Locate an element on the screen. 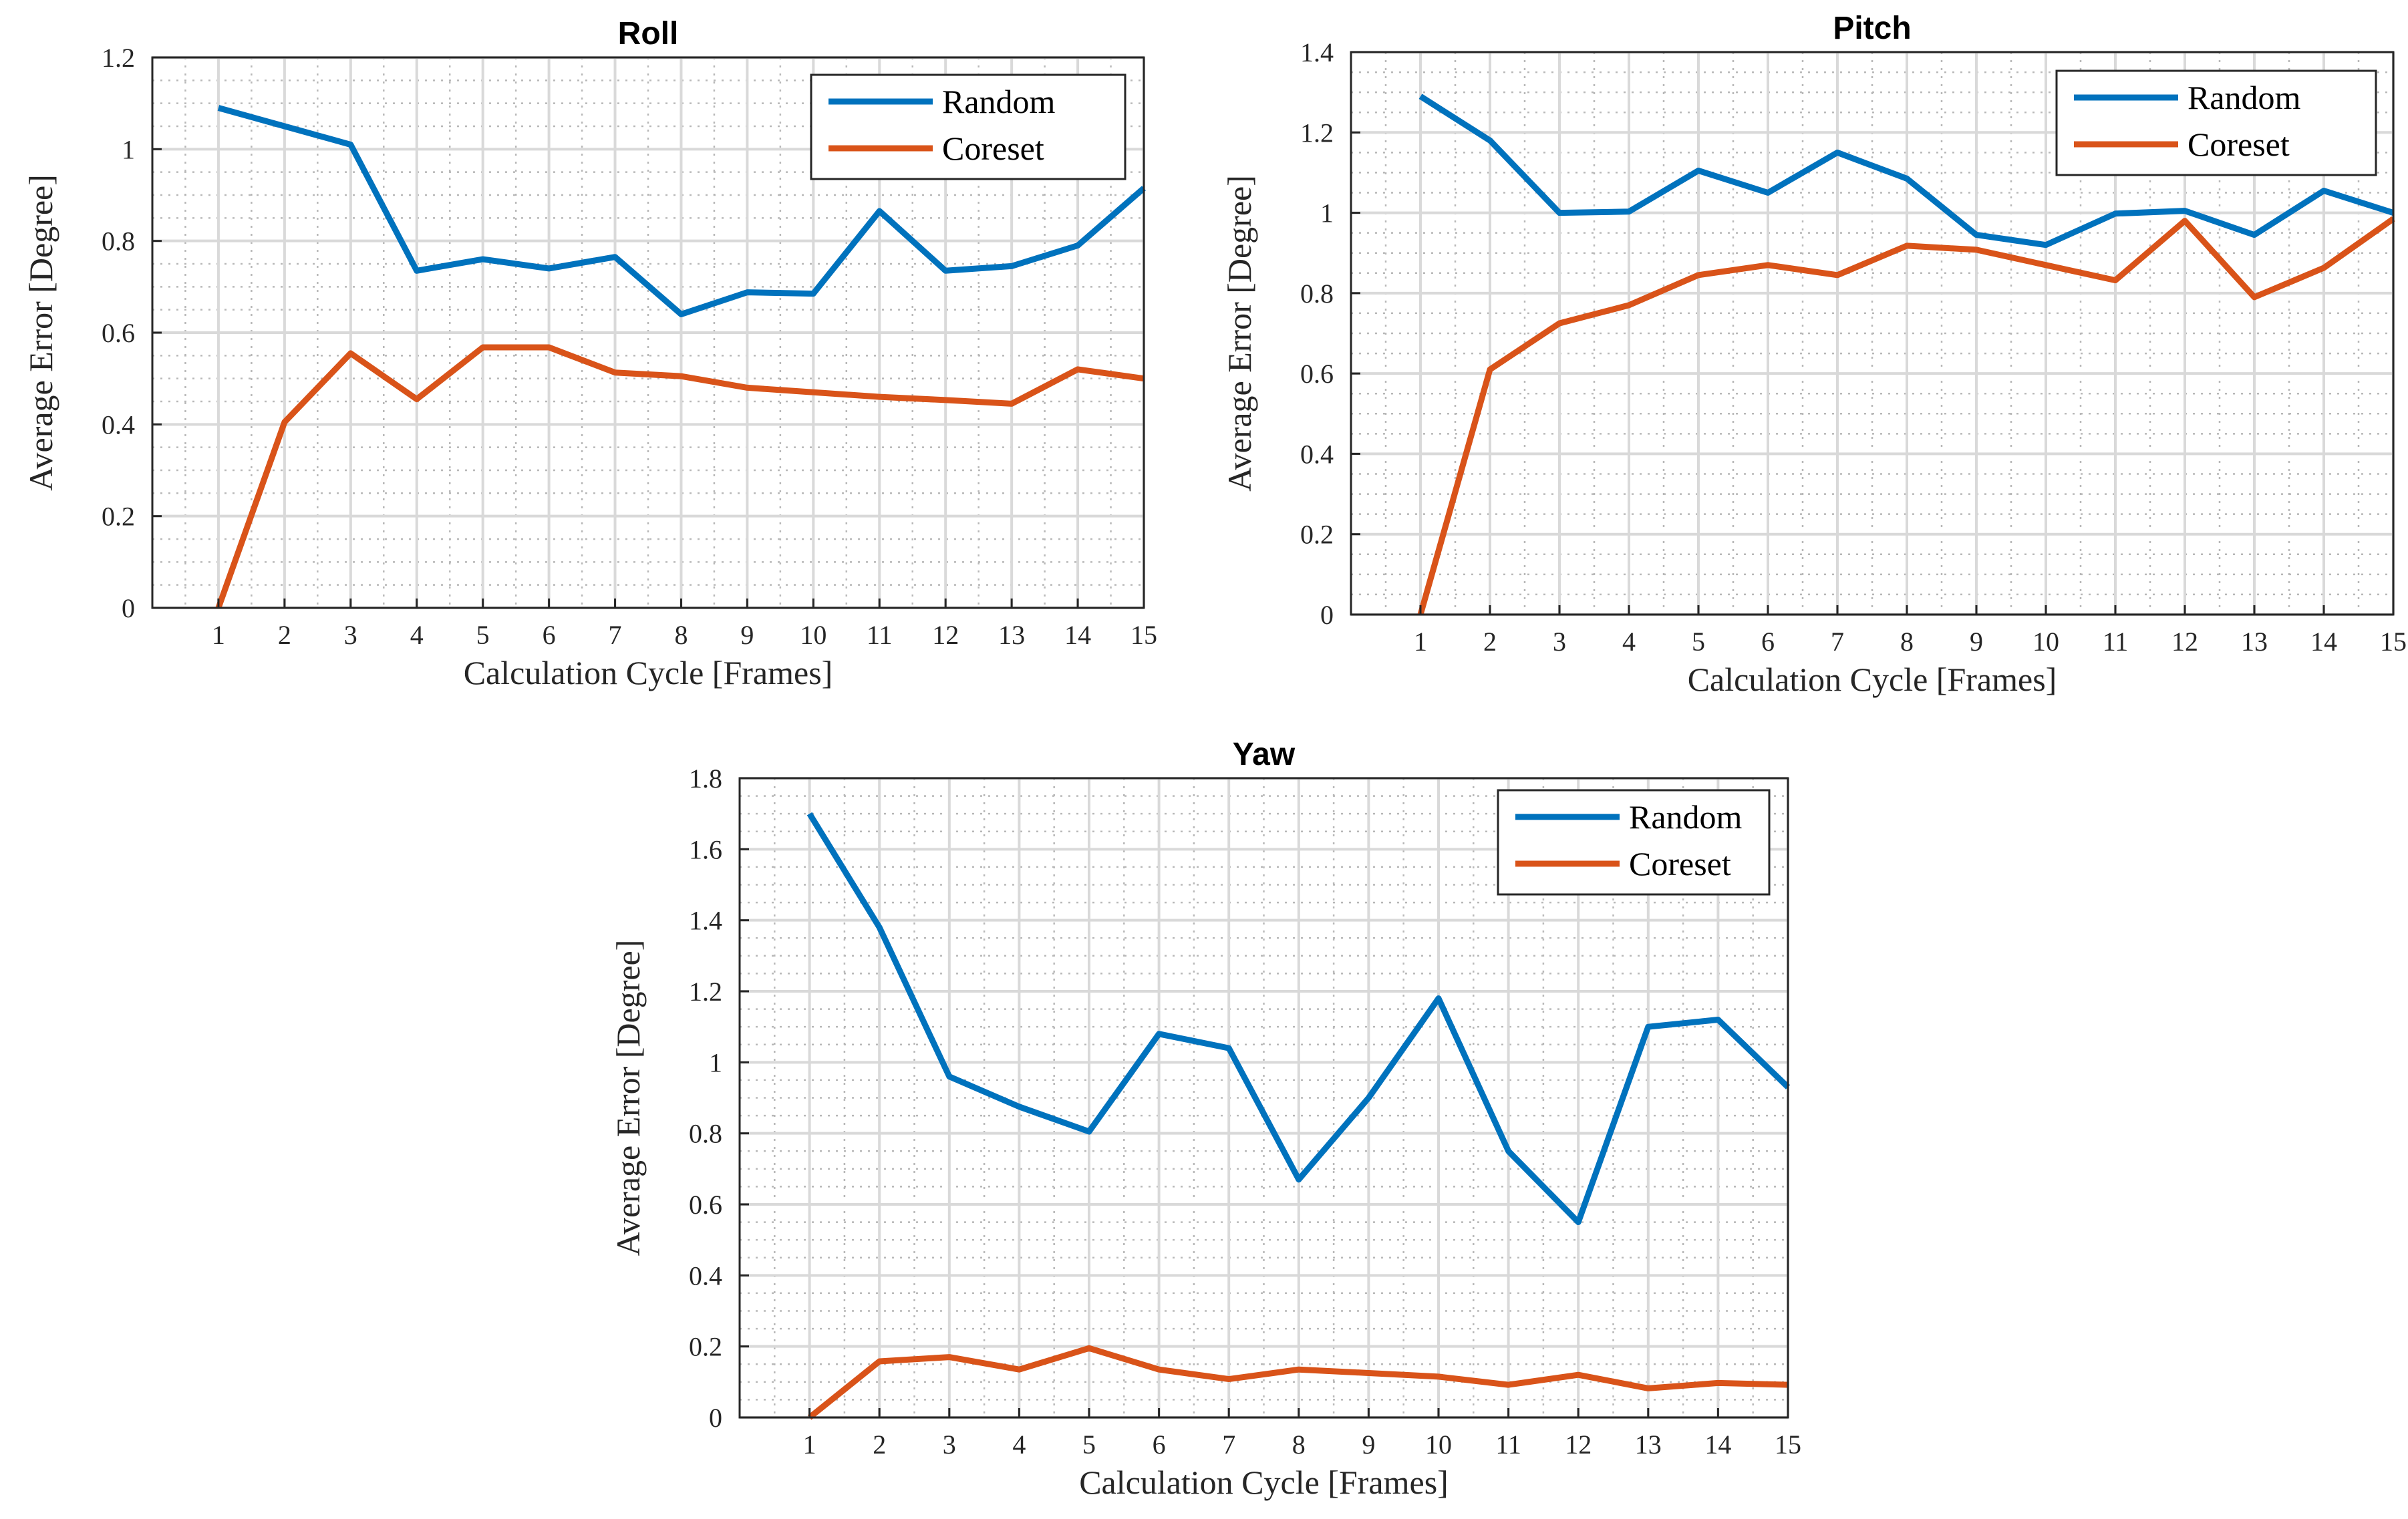 The image size is (2408, 1519). pitch-series-random is located at coordinates (1907, 171).